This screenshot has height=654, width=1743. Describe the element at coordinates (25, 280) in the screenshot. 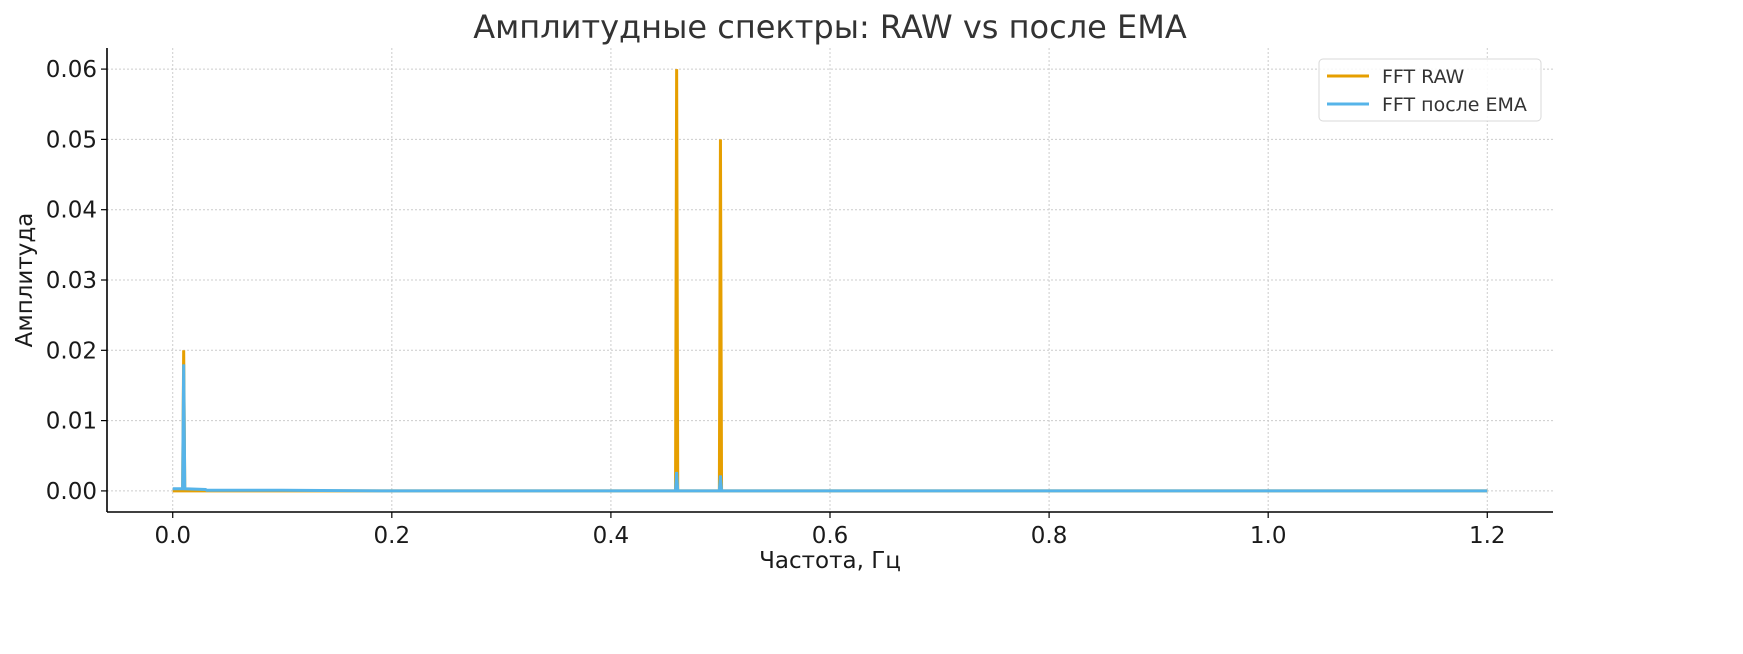

I see `y-axis-label: Амплитуда` at that location.